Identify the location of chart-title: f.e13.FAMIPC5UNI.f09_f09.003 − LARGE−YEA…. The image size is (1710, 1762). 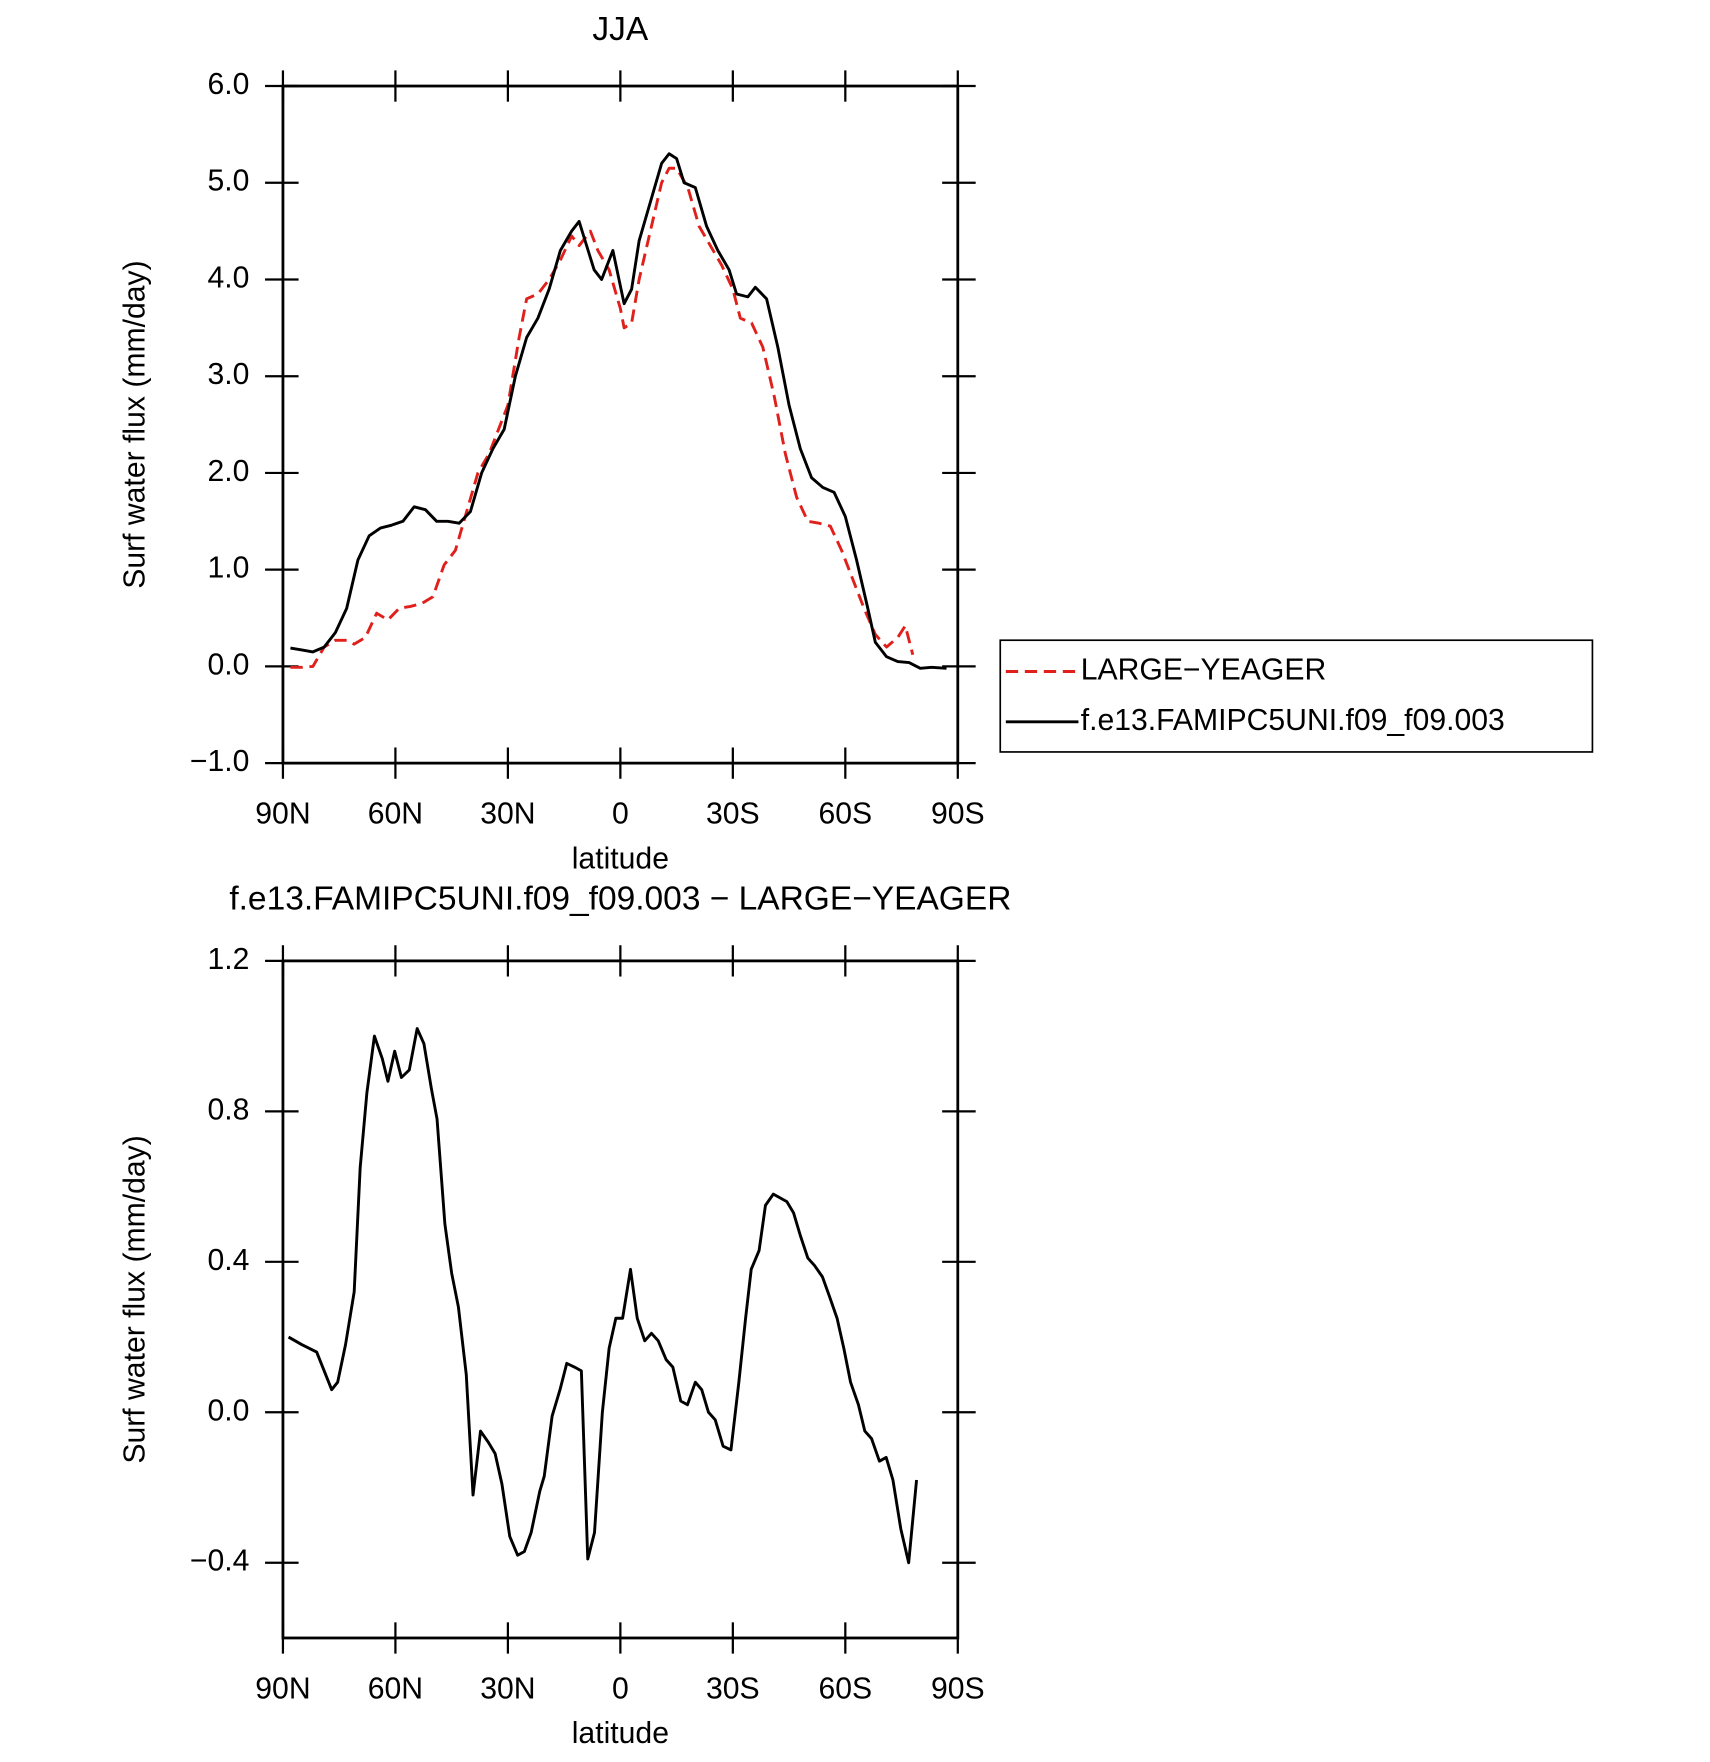
(620, 898).